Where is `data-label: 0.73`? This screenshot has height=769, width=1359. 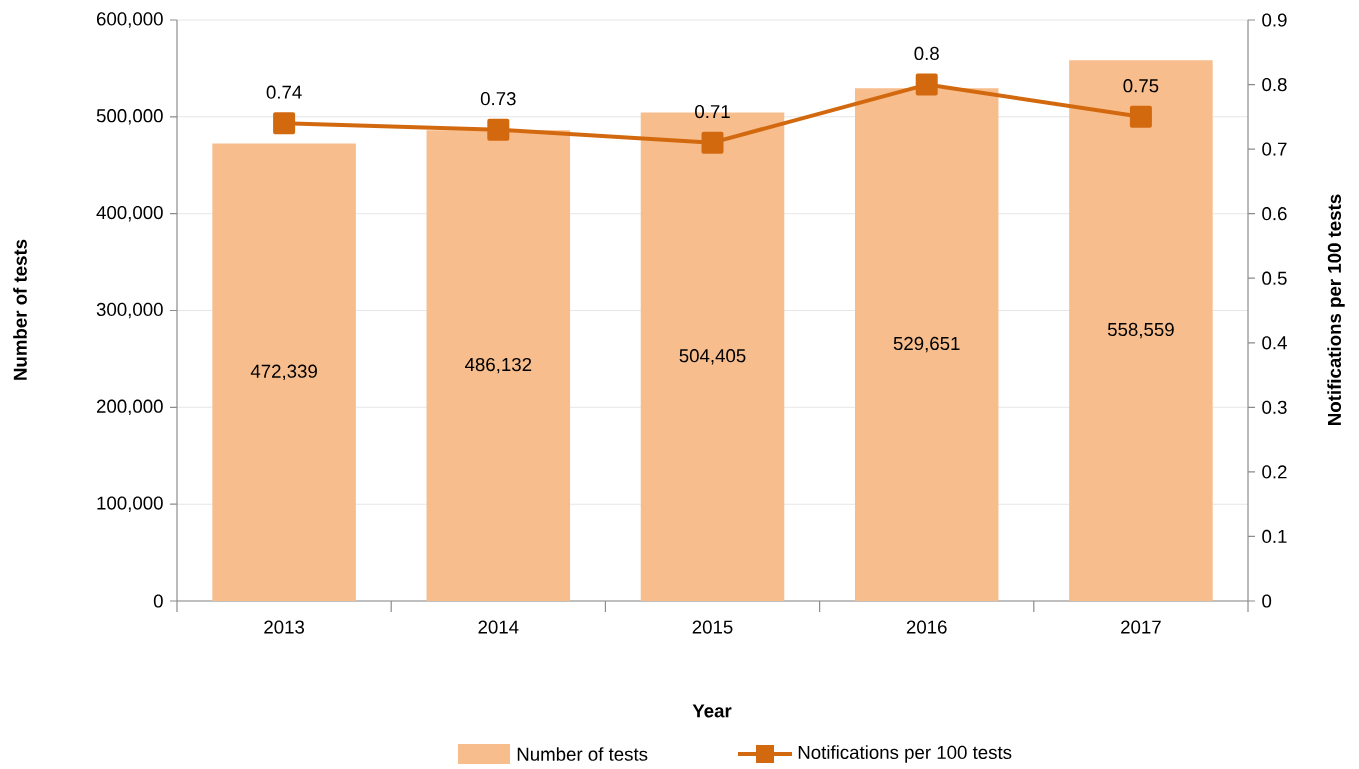
data-label: 0.73 is located at coordinates (498, 99).